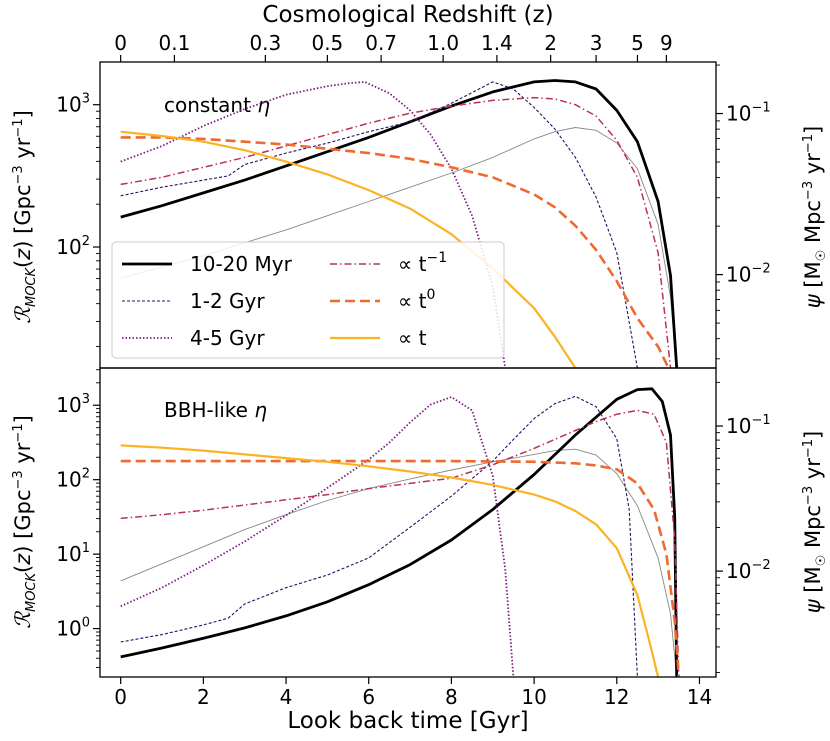 The width and height of the screenshot is (830, 741). What do you see at coordinates (416, 300) in the screenshot?
I see `legend-label-t0: ∝ t0` at bounding box center [416, 300].